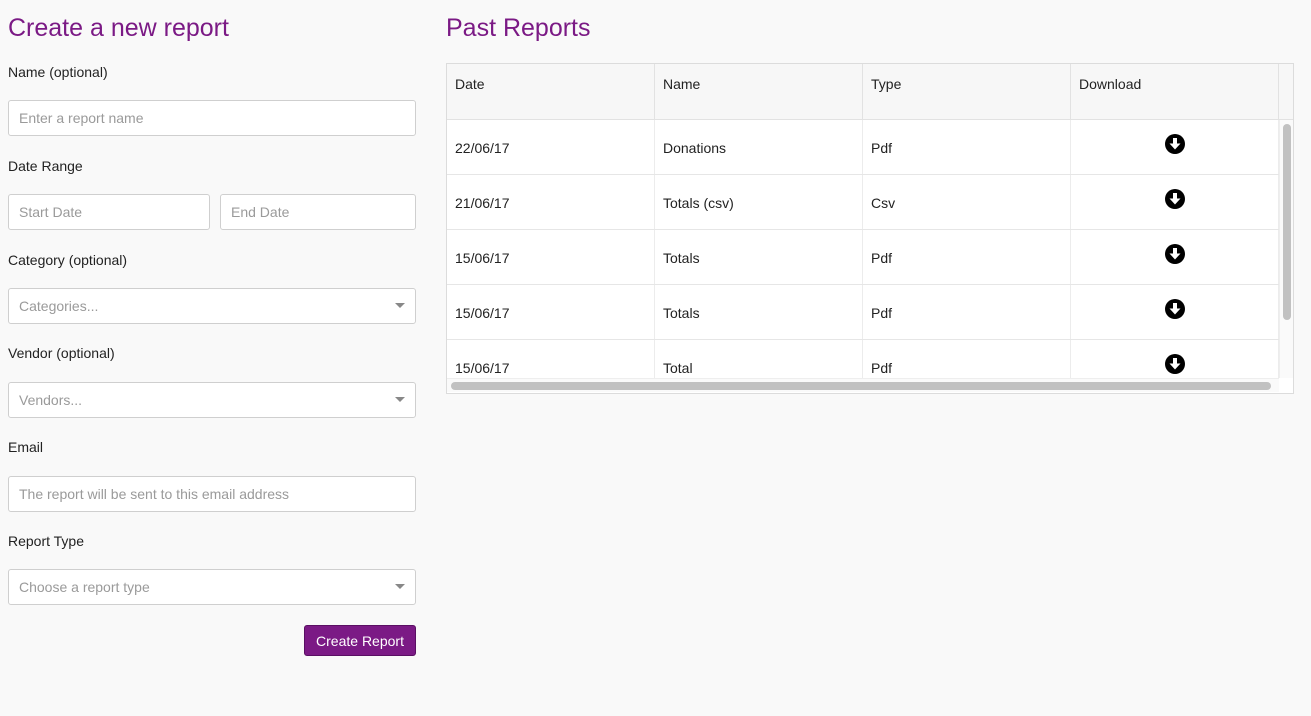 The height and width of the screenshot is (716, 1311). What do you see at coordinates (518, 28) in the screenshot?
I see `past-reports-title: Past Reports` at bounding box center [518, 28].